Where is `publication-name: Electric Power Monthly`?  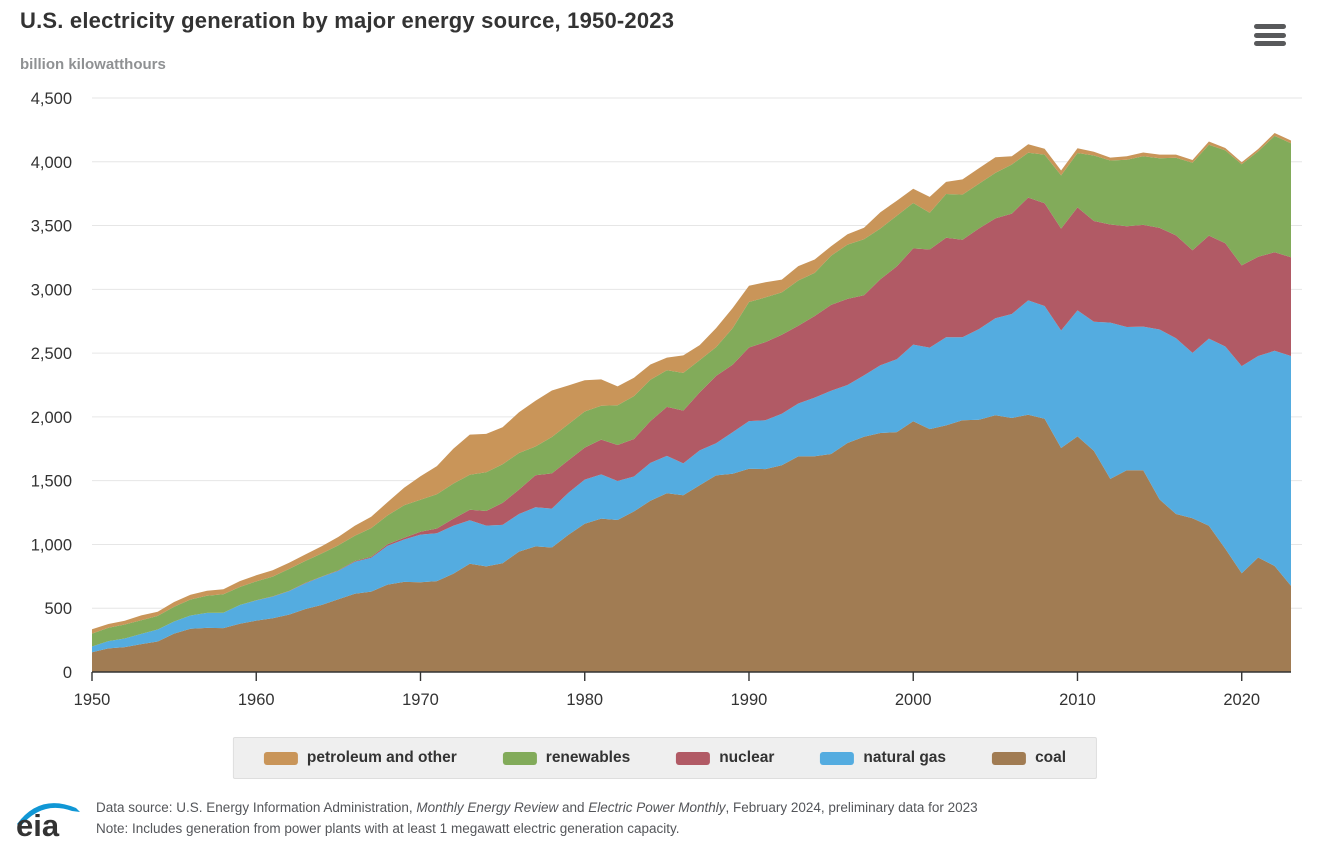
publication-name: Electric Power Monthly is located at coordinates (657, 807).